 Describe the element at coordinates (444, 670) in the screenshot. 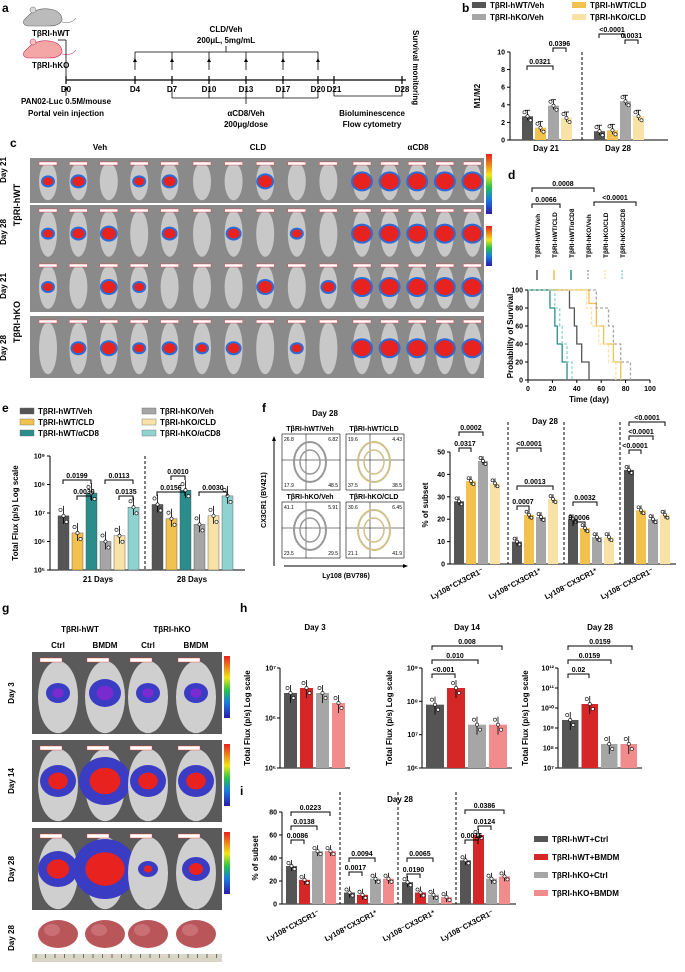

I see `p-value-label: <0.001` at that location.